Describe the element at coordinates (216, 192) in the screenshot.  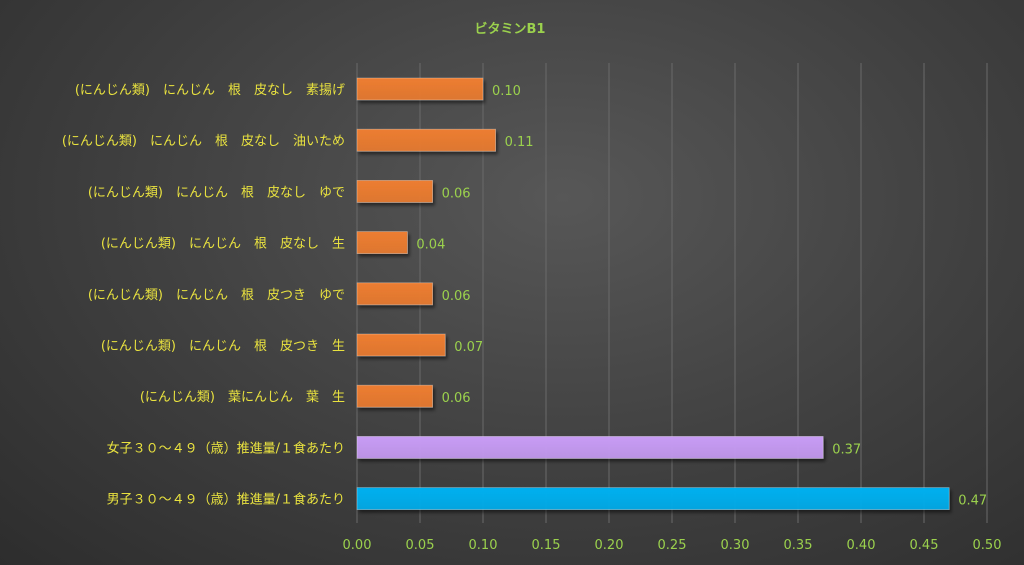
I see `category-label: (にんじん類) にんじん 根 皮なし ゆで` at that location.